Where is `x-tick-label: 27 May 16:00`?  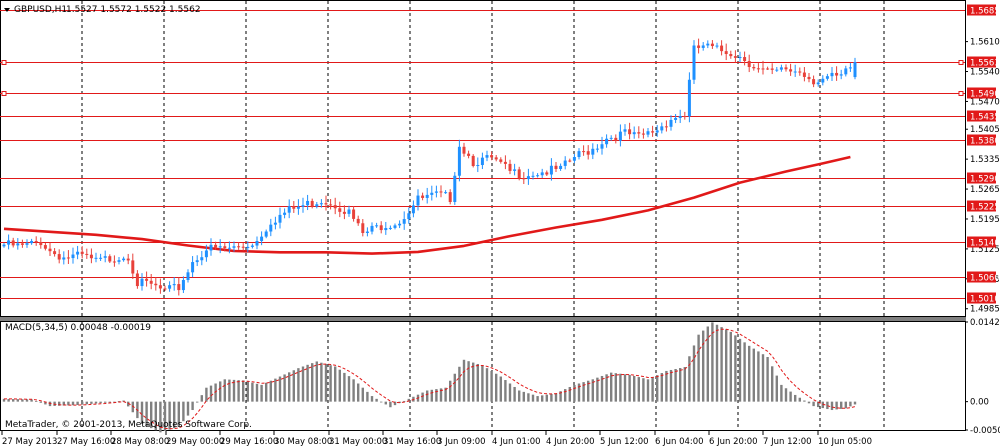 x-tick-label: 27 May 16:00 is located at coordinates (86, 442).